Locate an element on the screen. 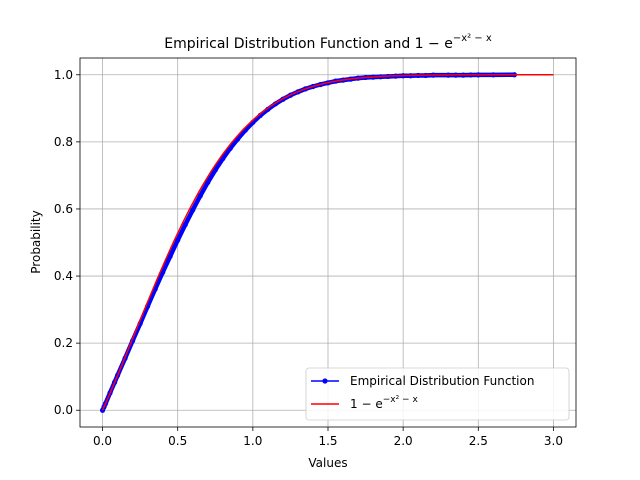  y-tick-label: 0.6 is located at coordinates (63, 209).